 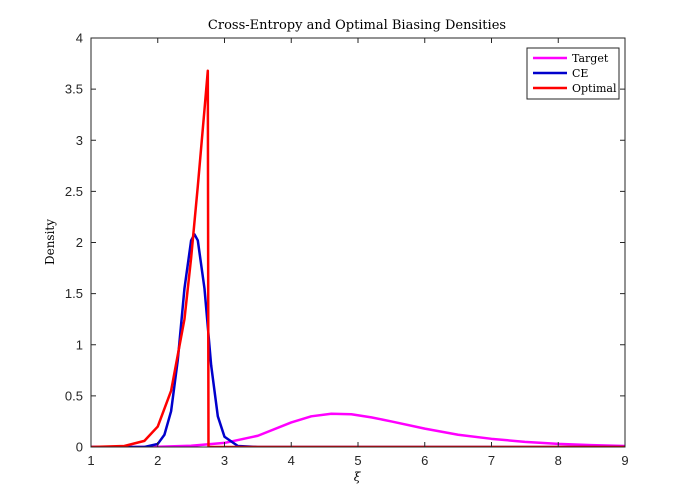 I want to click on legend-label: CE, so click(x=580, y=73).